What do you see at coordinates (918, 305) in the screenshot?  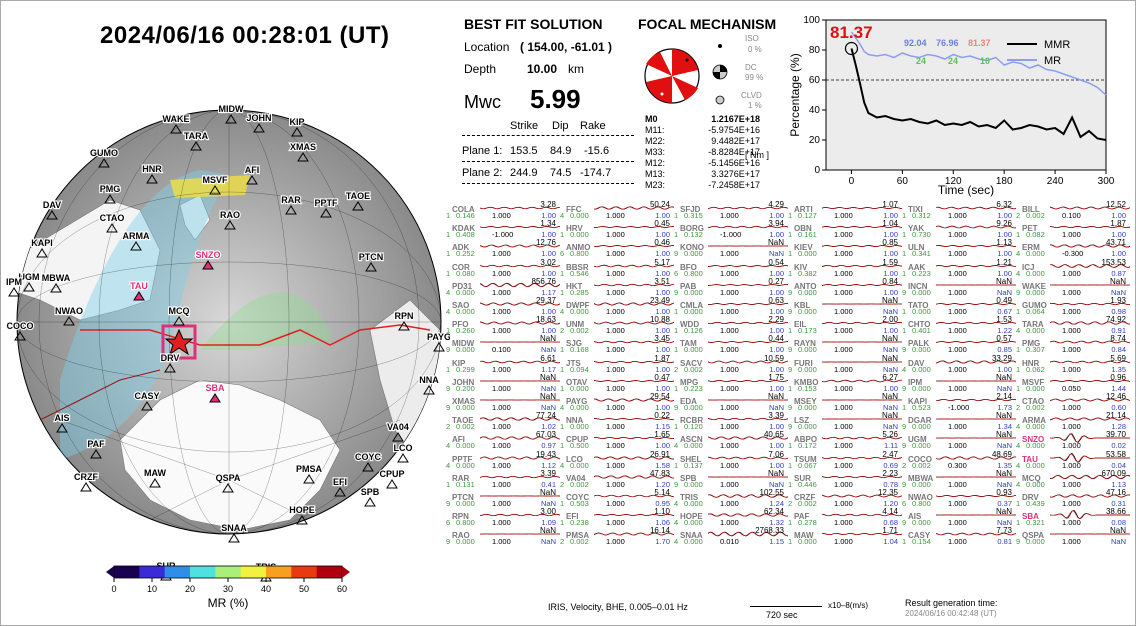 I see `station-name: TATO` at bounding box center [918, 305].